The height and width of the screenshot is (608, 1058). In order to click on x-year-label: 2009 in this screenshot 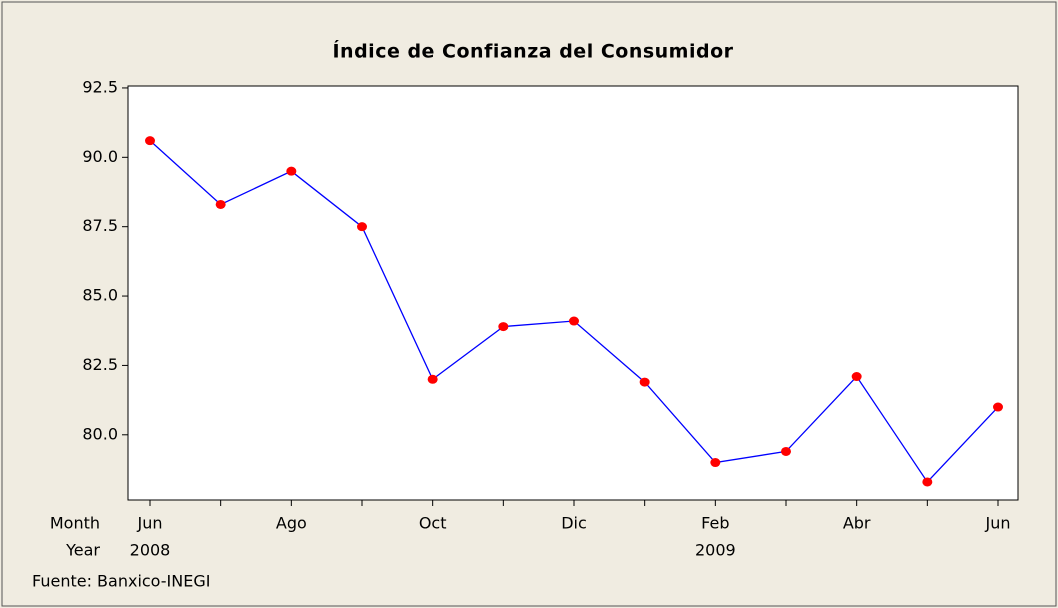, I will do `click(715, 550)`.